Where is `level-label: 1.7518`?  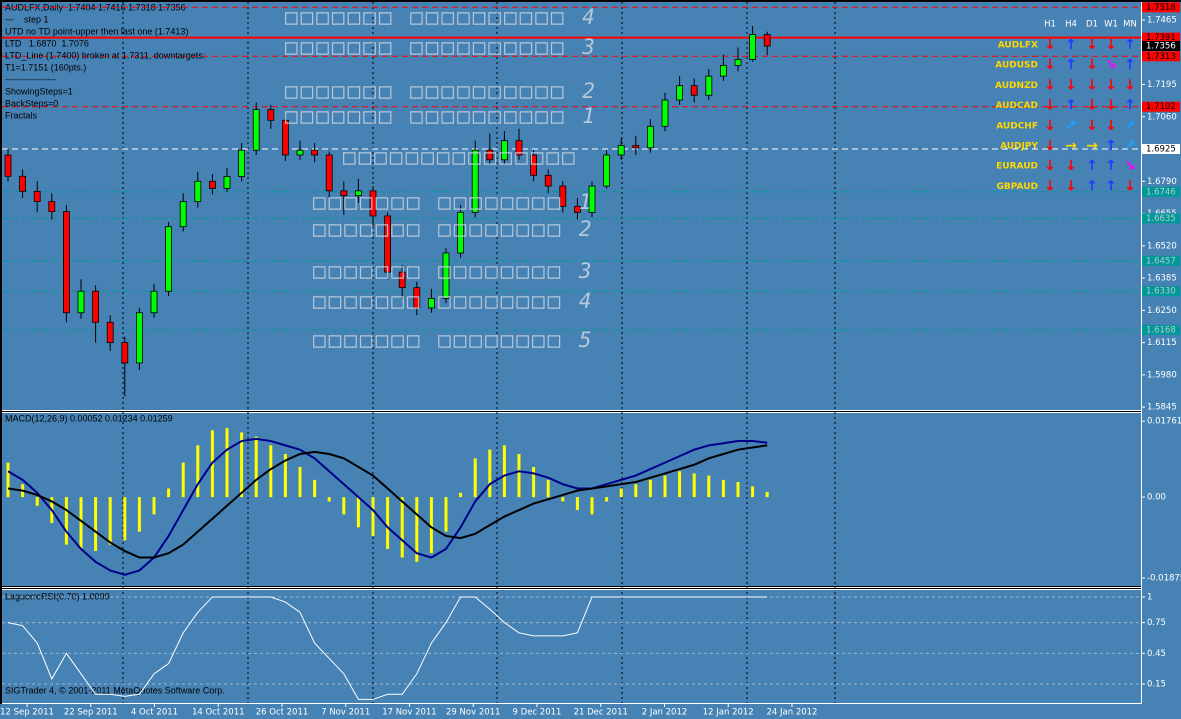
level-label: 1.7518 is located at coordinates (1161, 8).